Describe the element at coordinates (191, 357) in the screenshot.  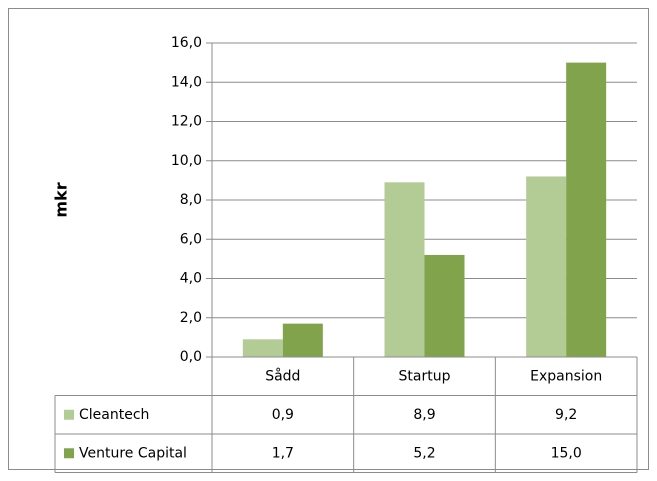
I see `y-tick-label: 0,0` at that location.